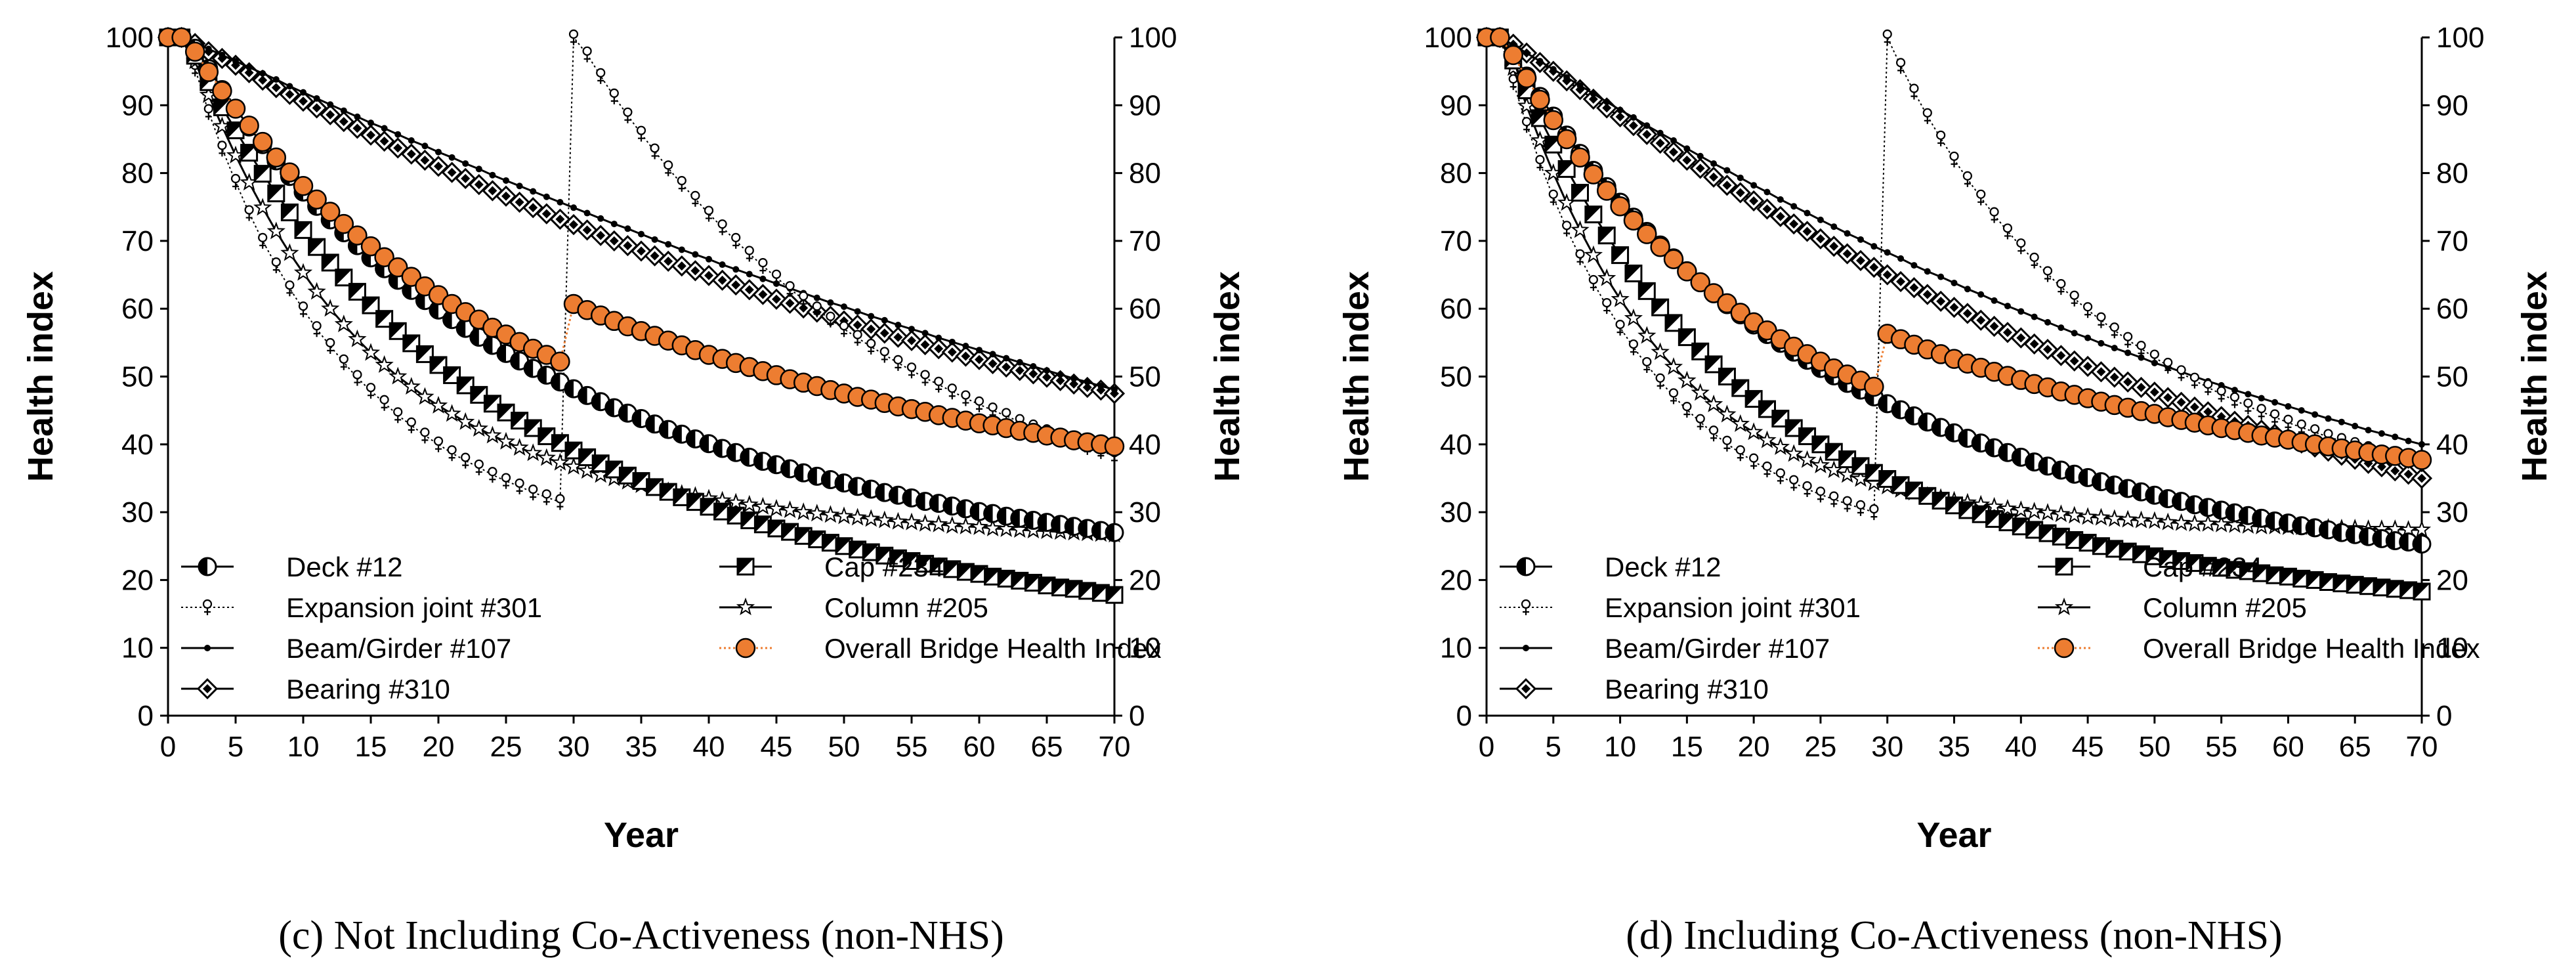 This screenshot has height=975, width=2576. What do you see at coordinates (1456, 648) in the screenshot?
I see `y-tick-label-left: 10` at bounding box center [1456, 648].